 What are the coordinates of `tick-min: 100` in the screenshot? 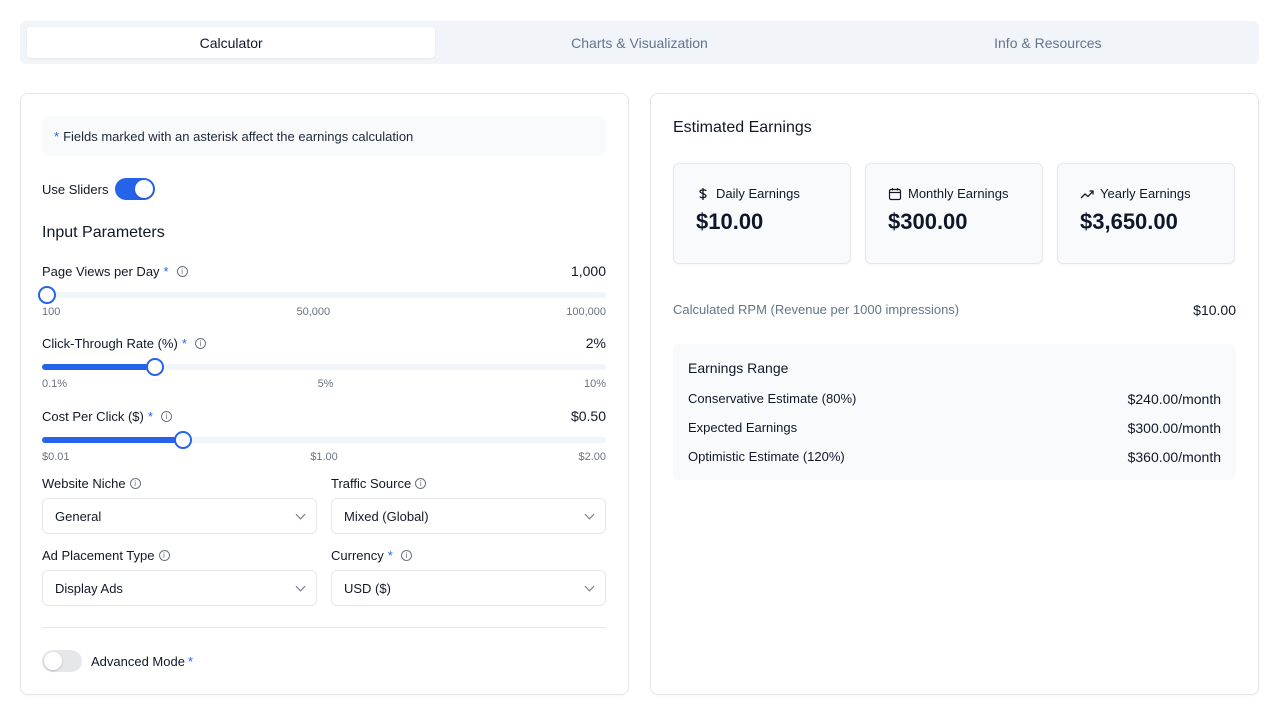 It's located at (51, 312).